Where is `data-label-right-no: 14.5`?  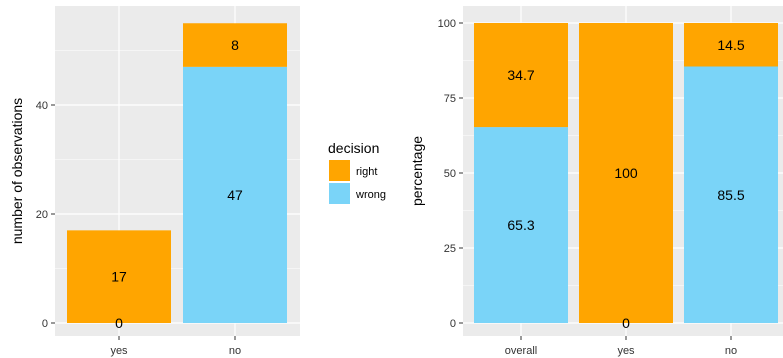
data-label-right-no: 14.5 is located at coordinates (730, 45).